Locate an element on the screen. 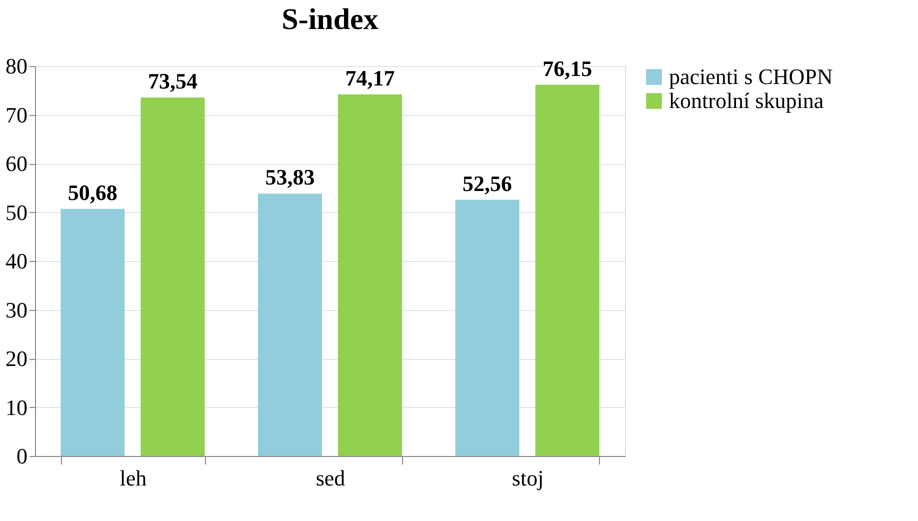  y-tick-label: 60 is located at coordinates (17, 163).